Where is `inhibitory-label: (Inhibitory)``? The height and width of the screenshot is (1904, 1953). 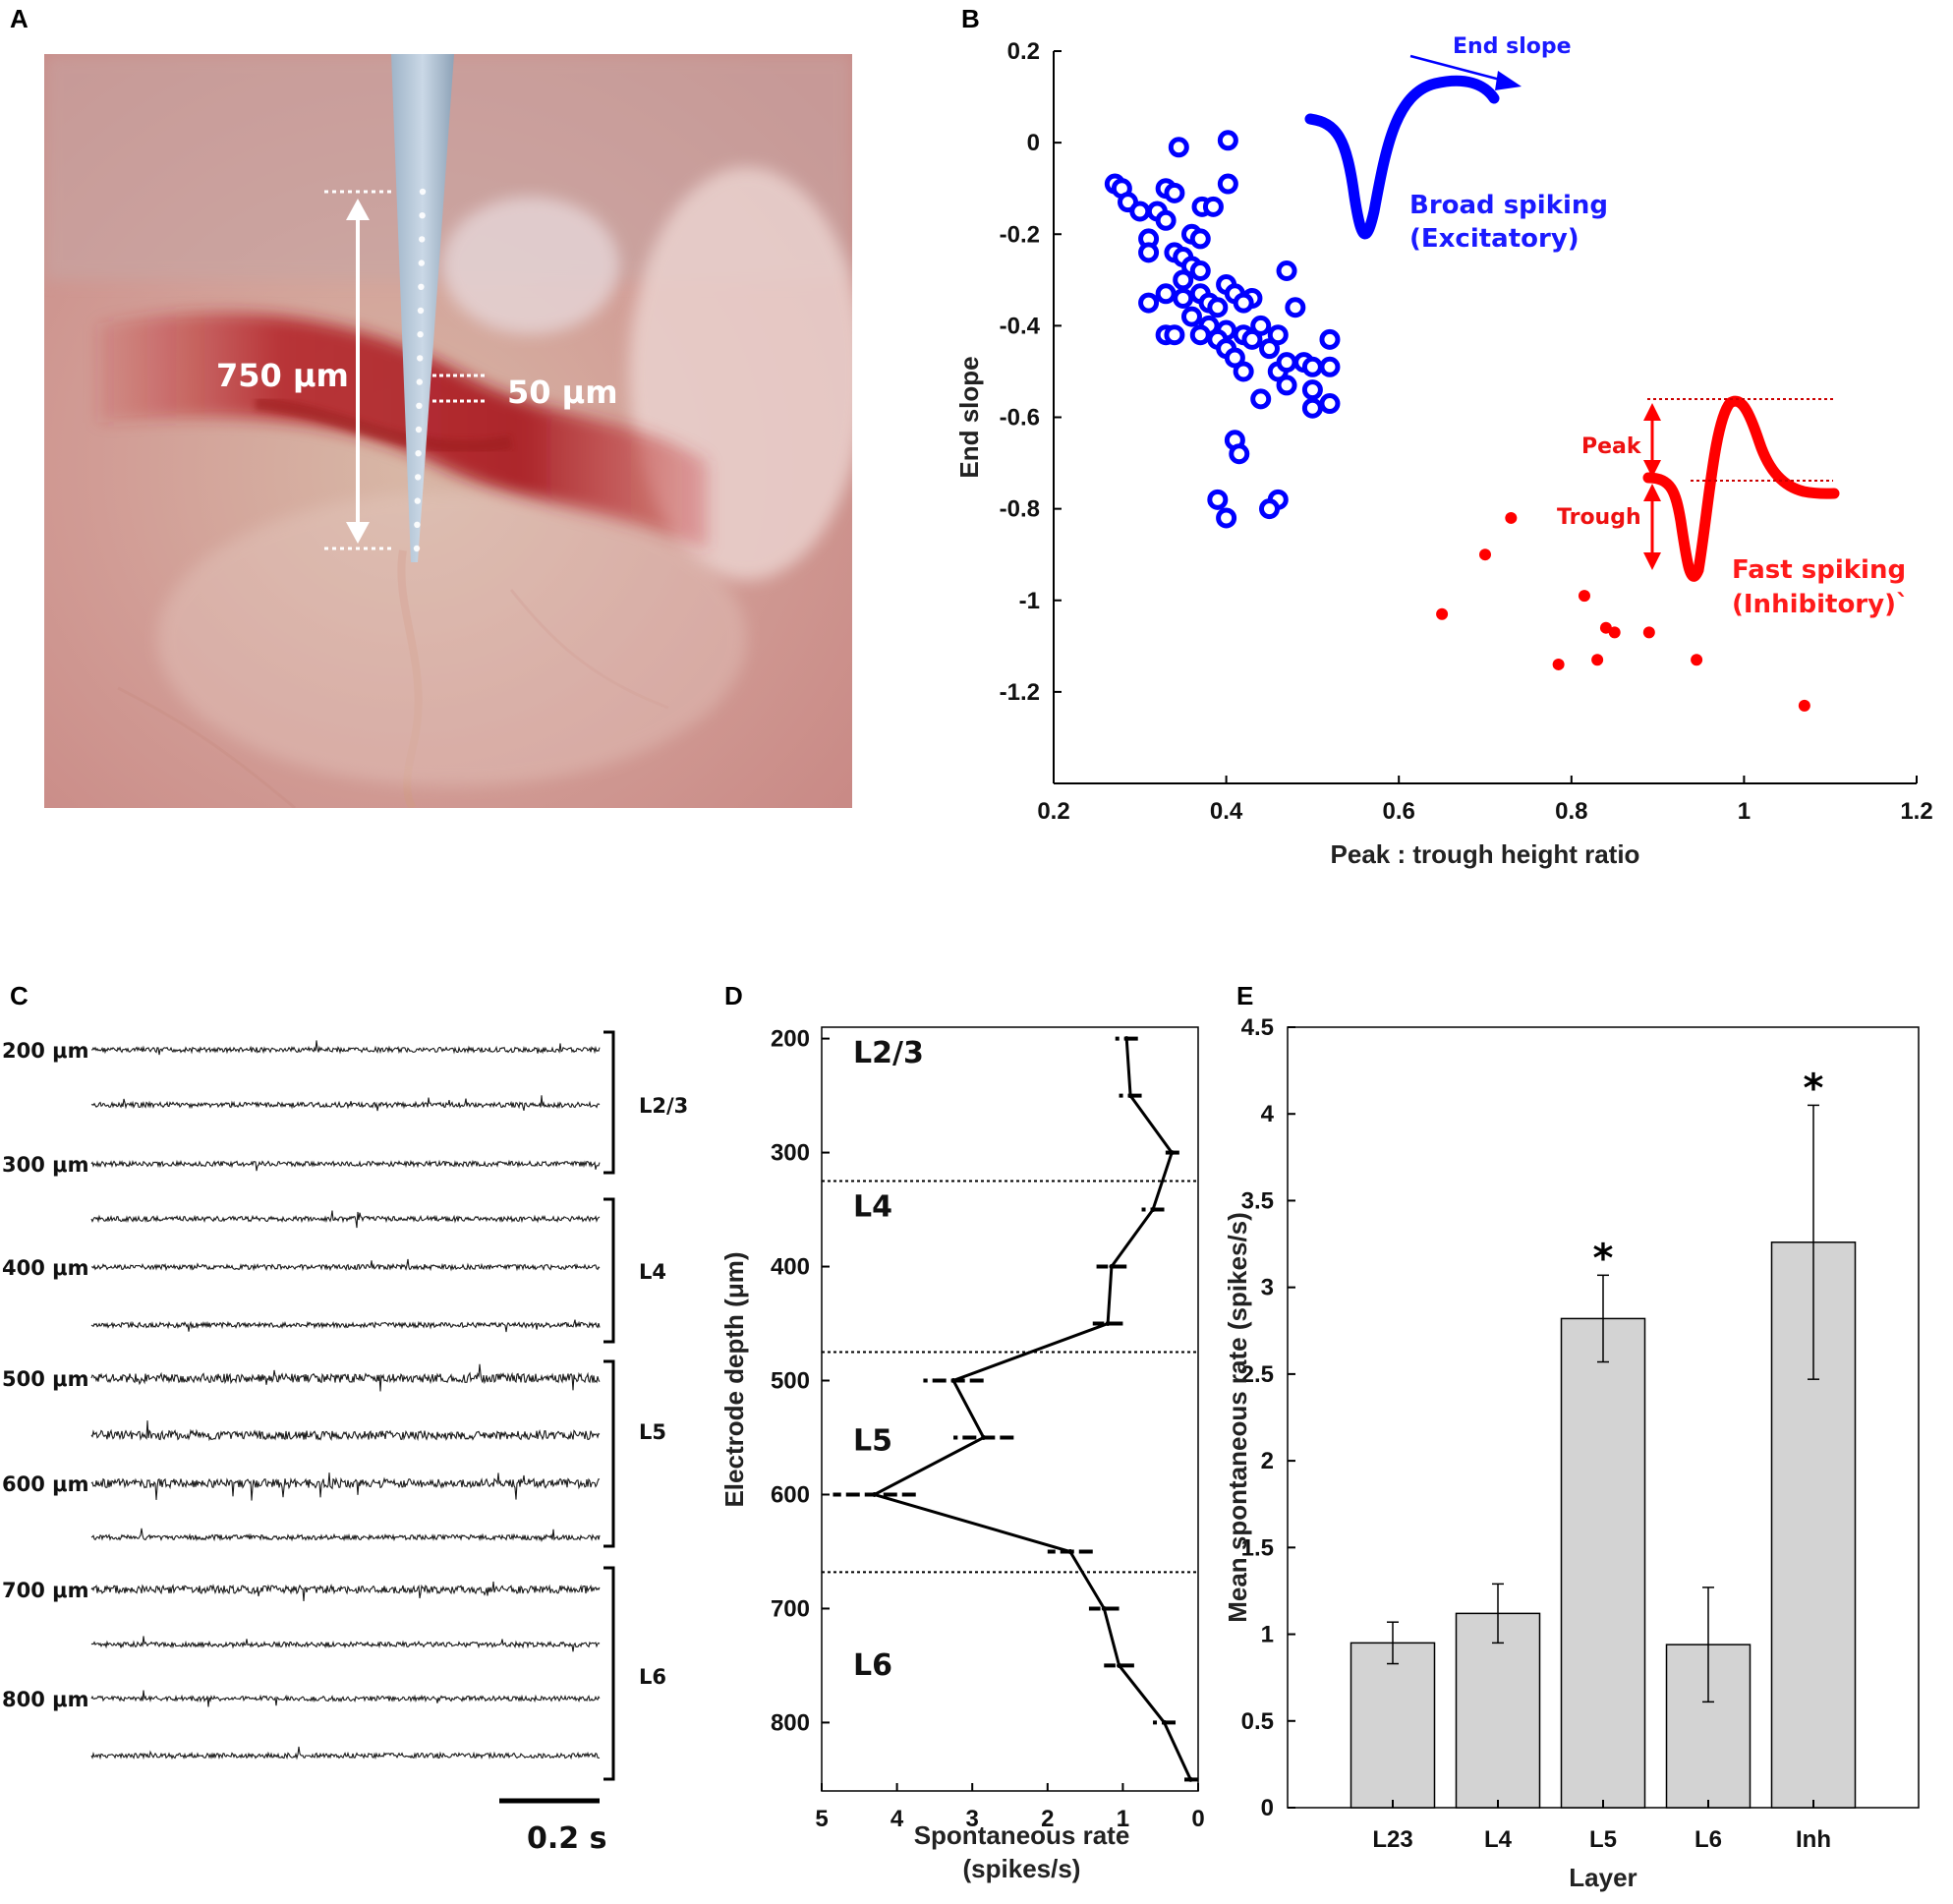 inhibitory-label: (Inhibitory)` is located at coordinates (1821, 604).